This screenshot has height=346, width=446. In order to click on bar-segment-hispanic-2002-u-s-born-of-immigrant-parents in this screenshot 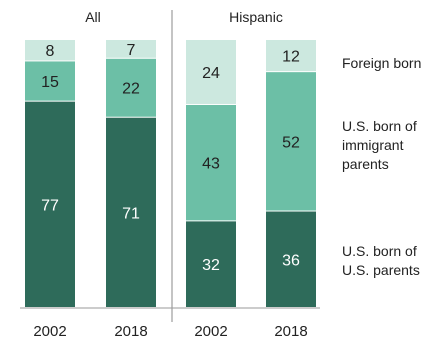, I will do `click(211, 162)`.